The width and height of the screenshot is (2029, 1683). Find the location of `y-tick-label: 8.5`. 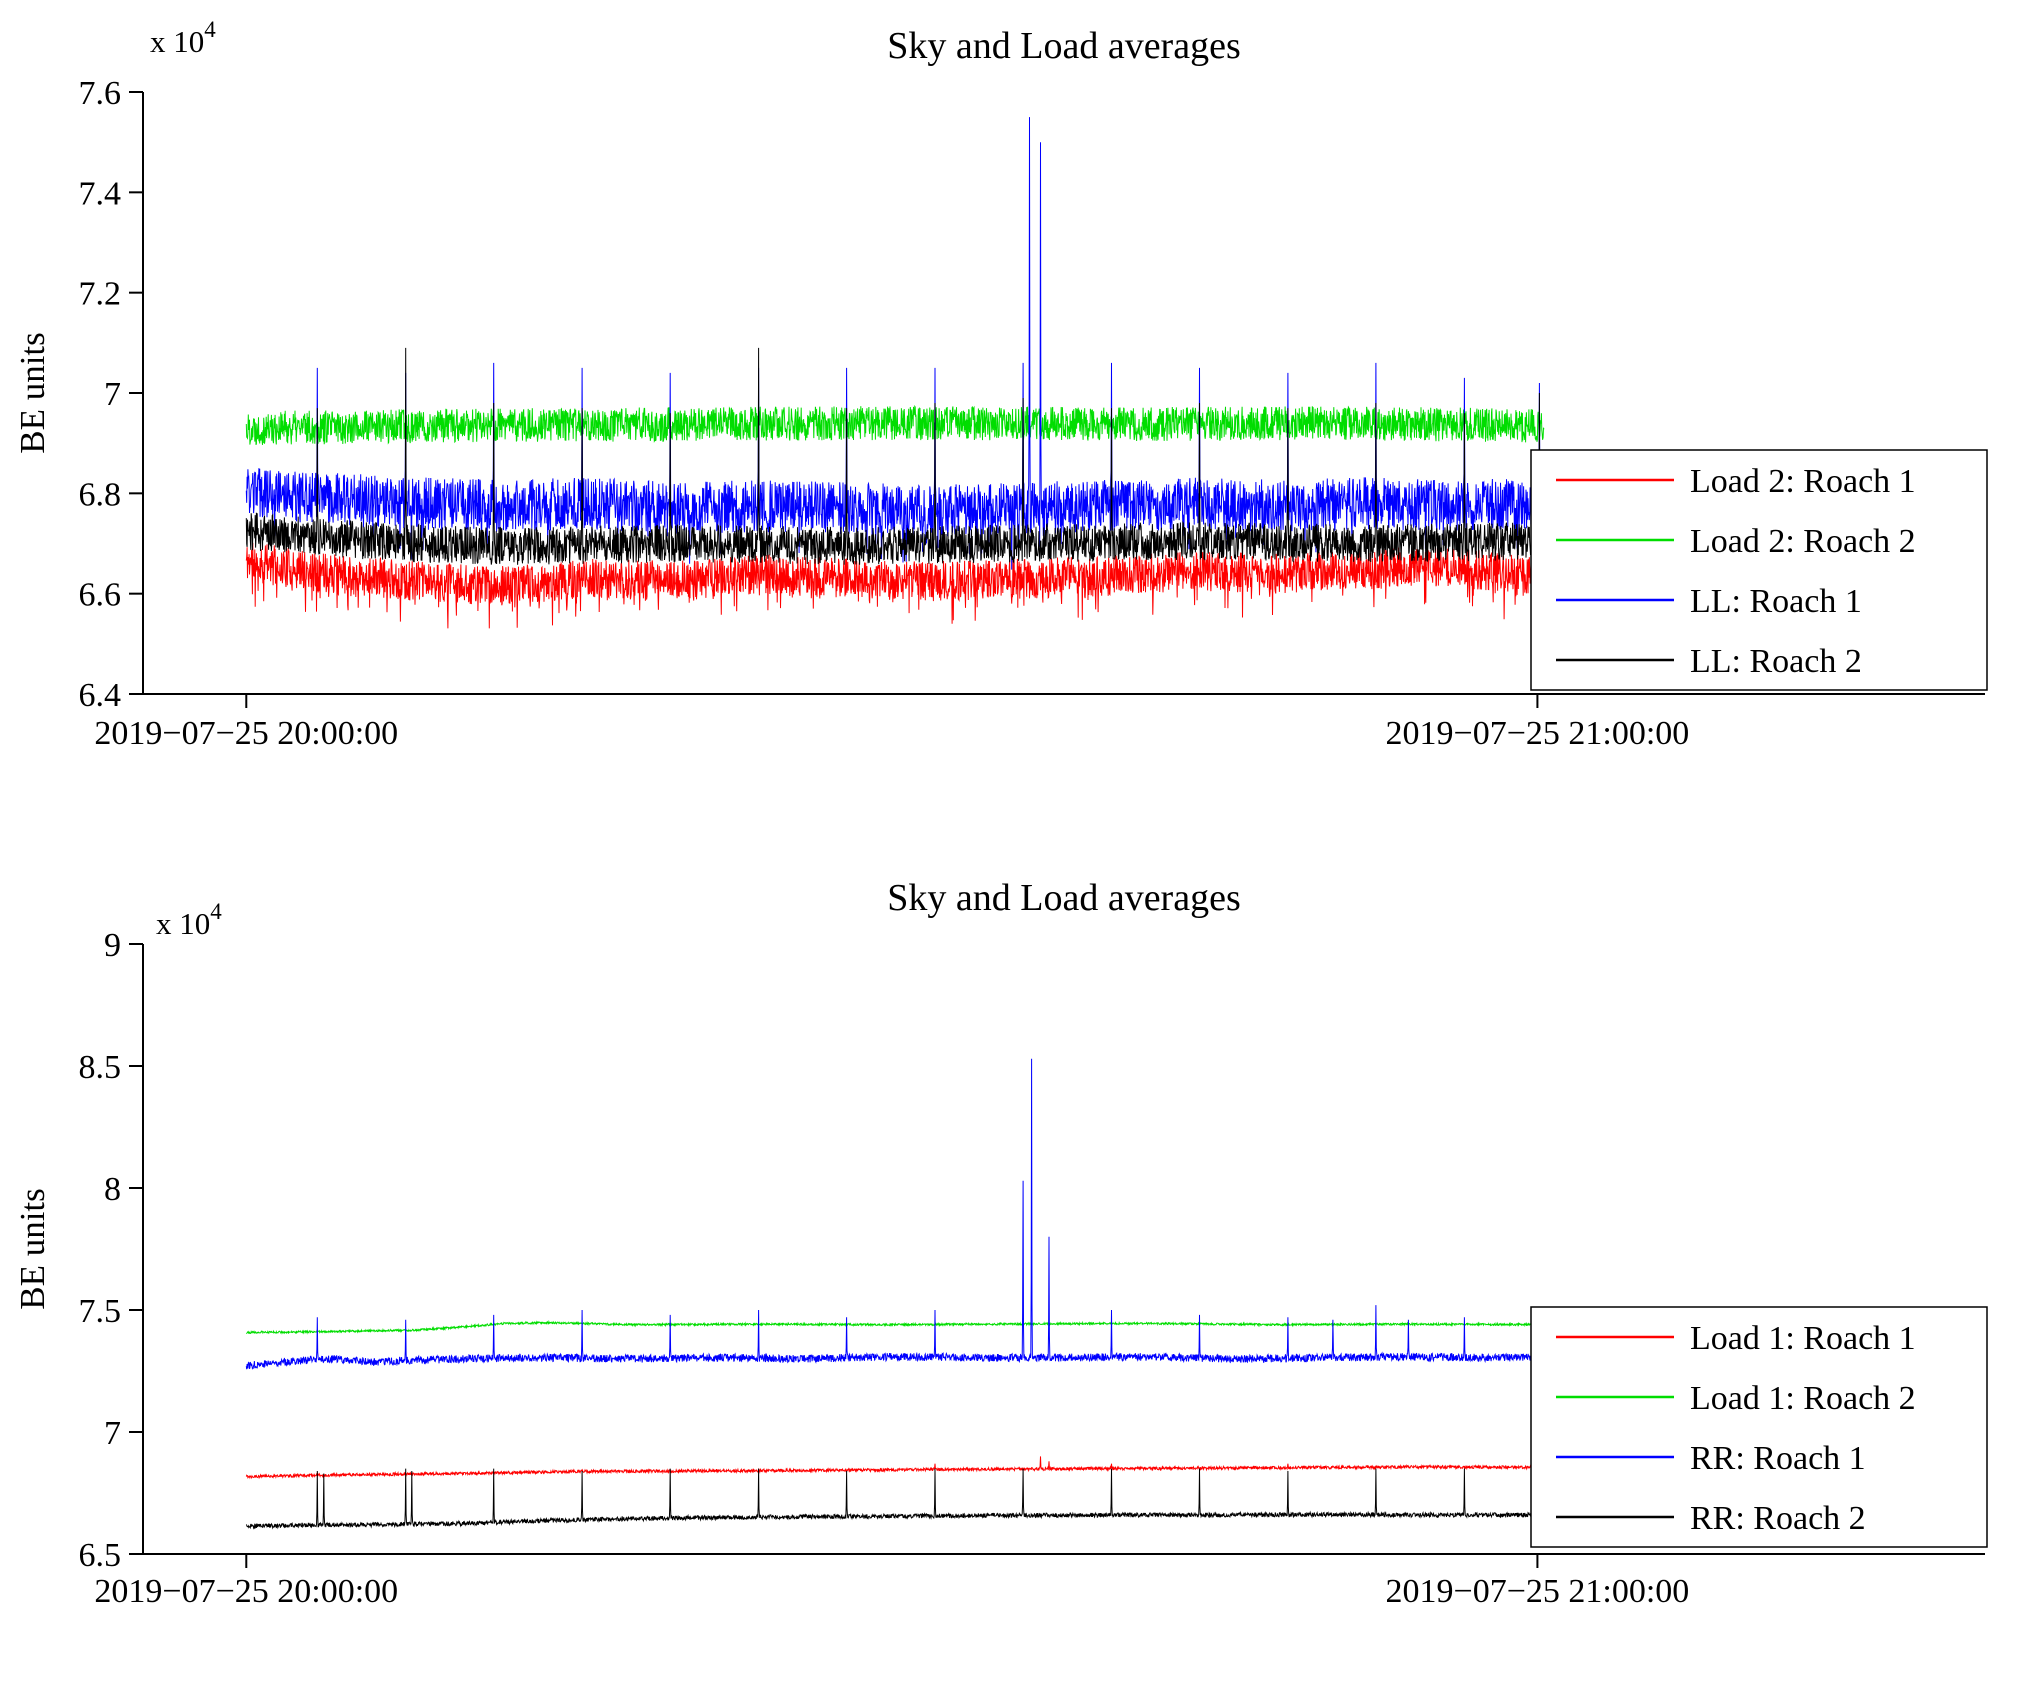

y-tick-label: 8.5 is located at coordinates (100, 1067).